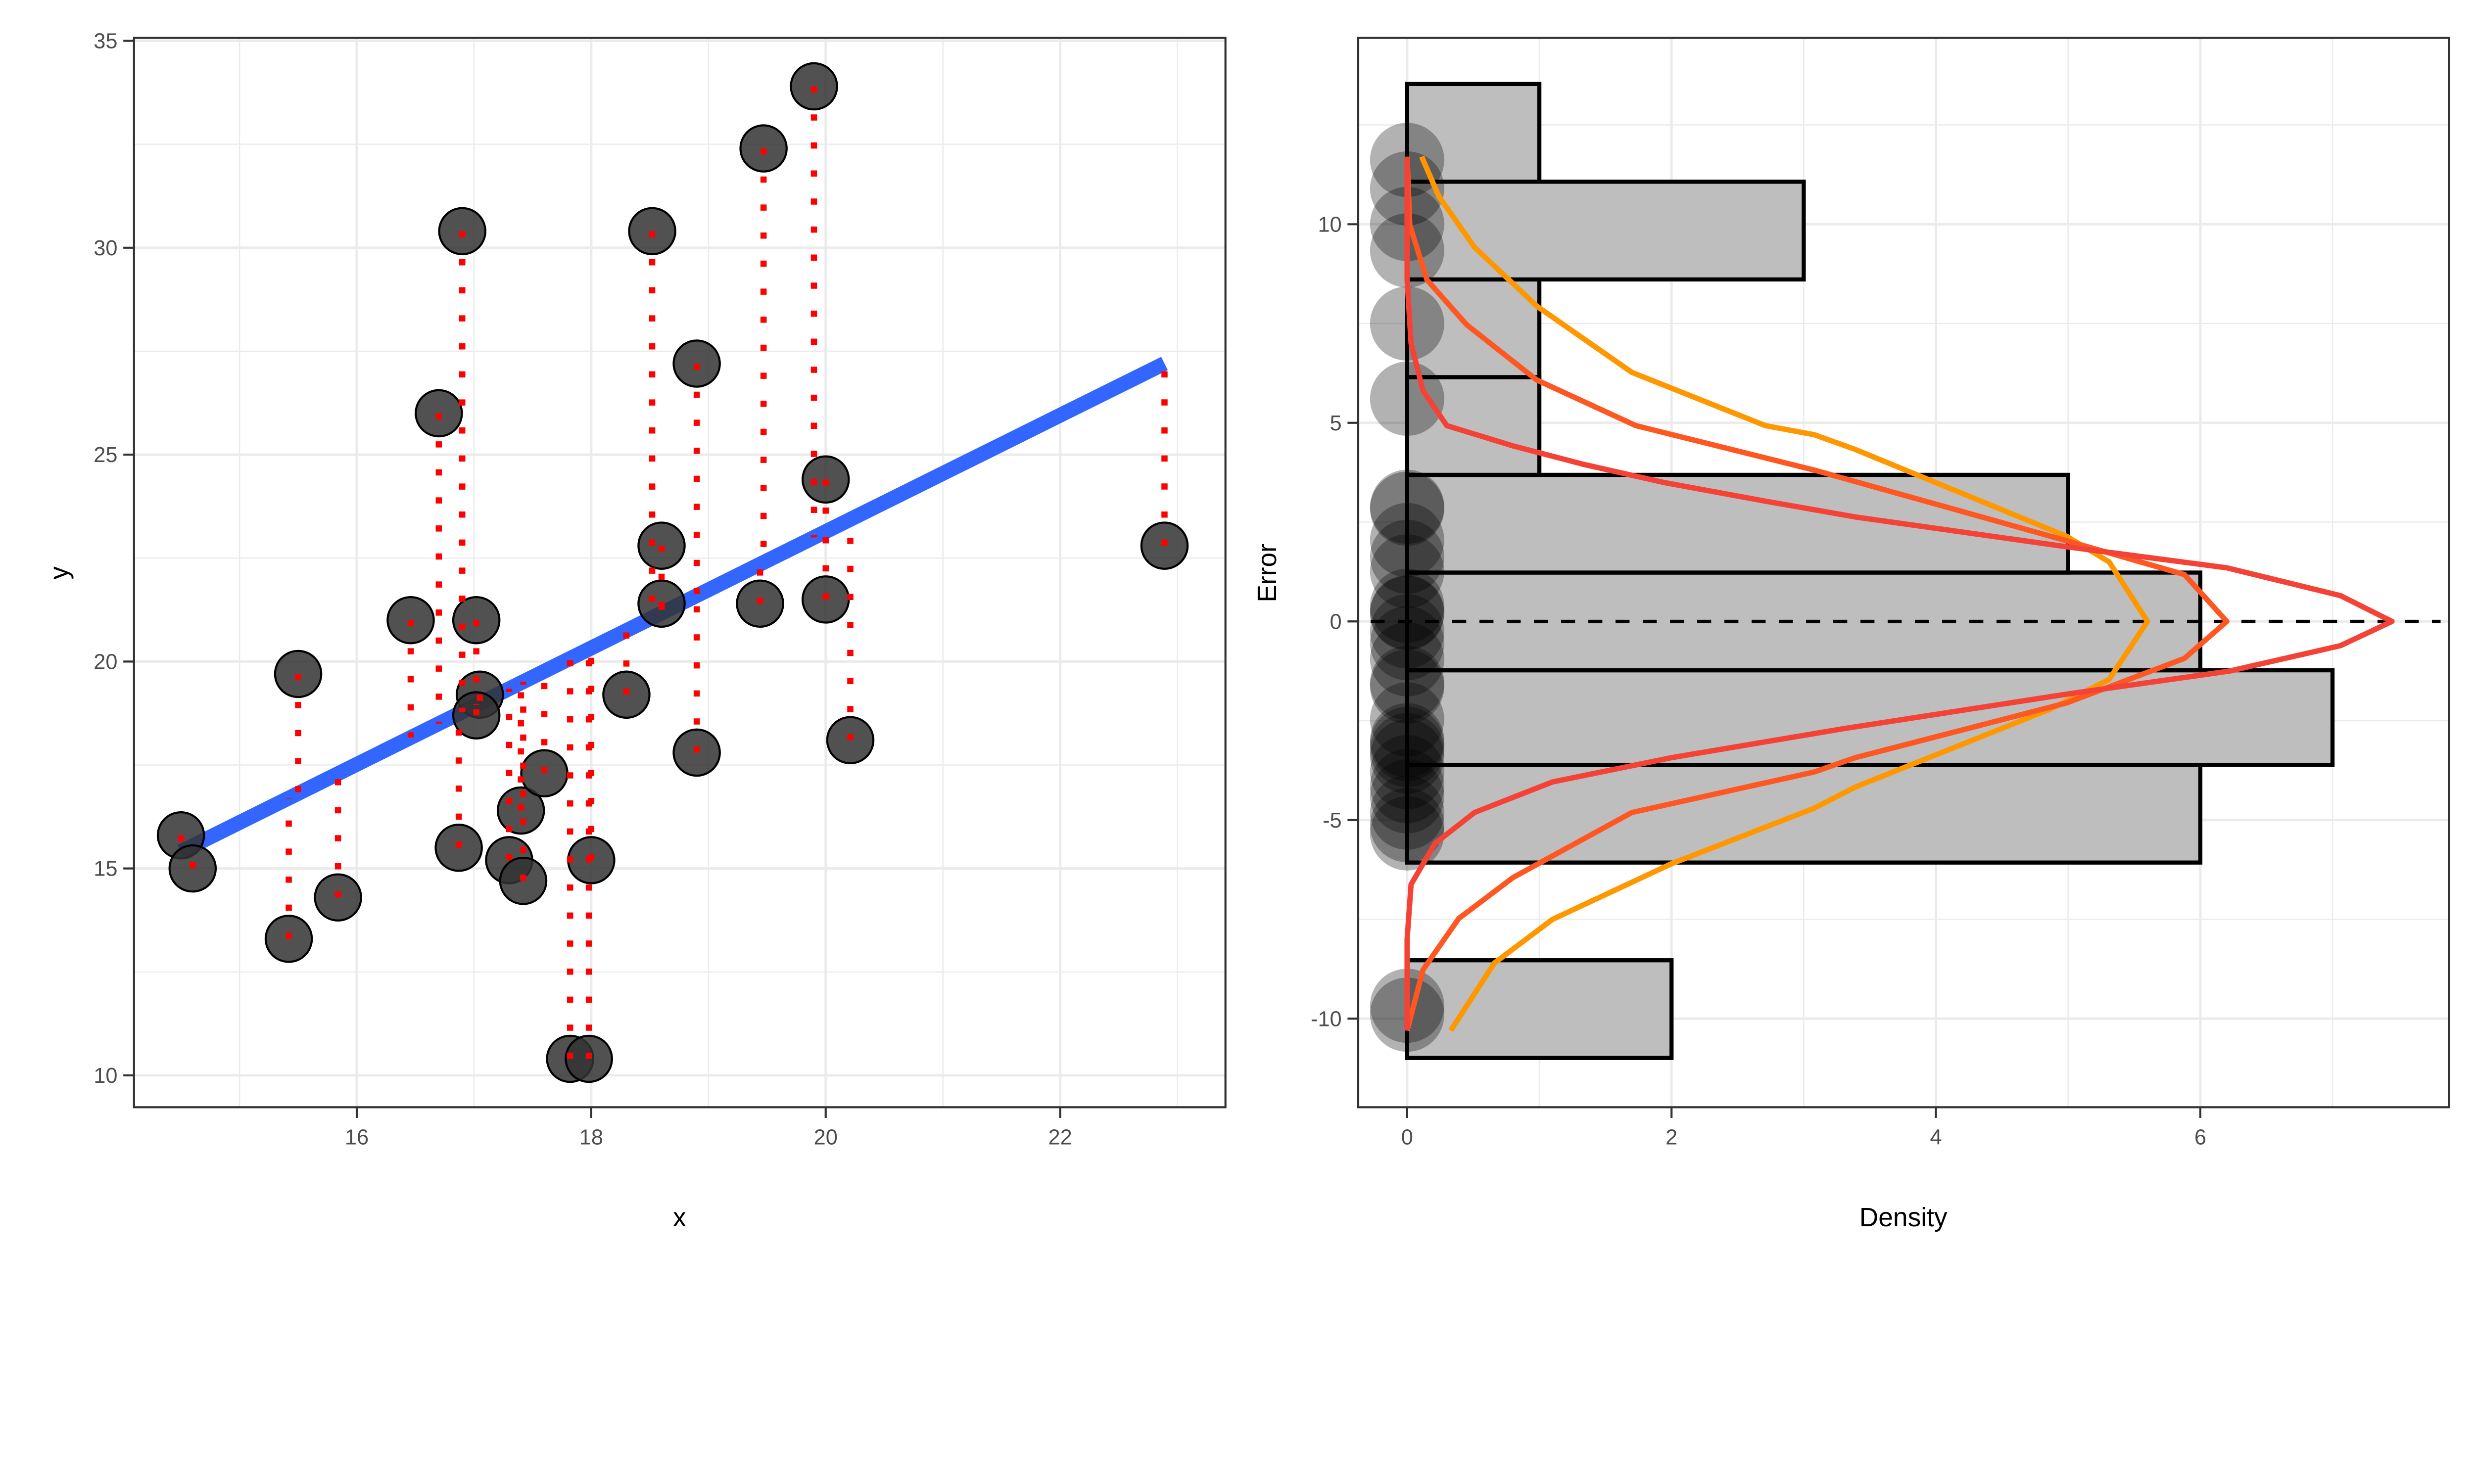 The width and height of the screenshot is (2474, 1484). Describe the element at coordinates (106, 248) in the screenshot. I see `y-tick-label: 30` at that location.